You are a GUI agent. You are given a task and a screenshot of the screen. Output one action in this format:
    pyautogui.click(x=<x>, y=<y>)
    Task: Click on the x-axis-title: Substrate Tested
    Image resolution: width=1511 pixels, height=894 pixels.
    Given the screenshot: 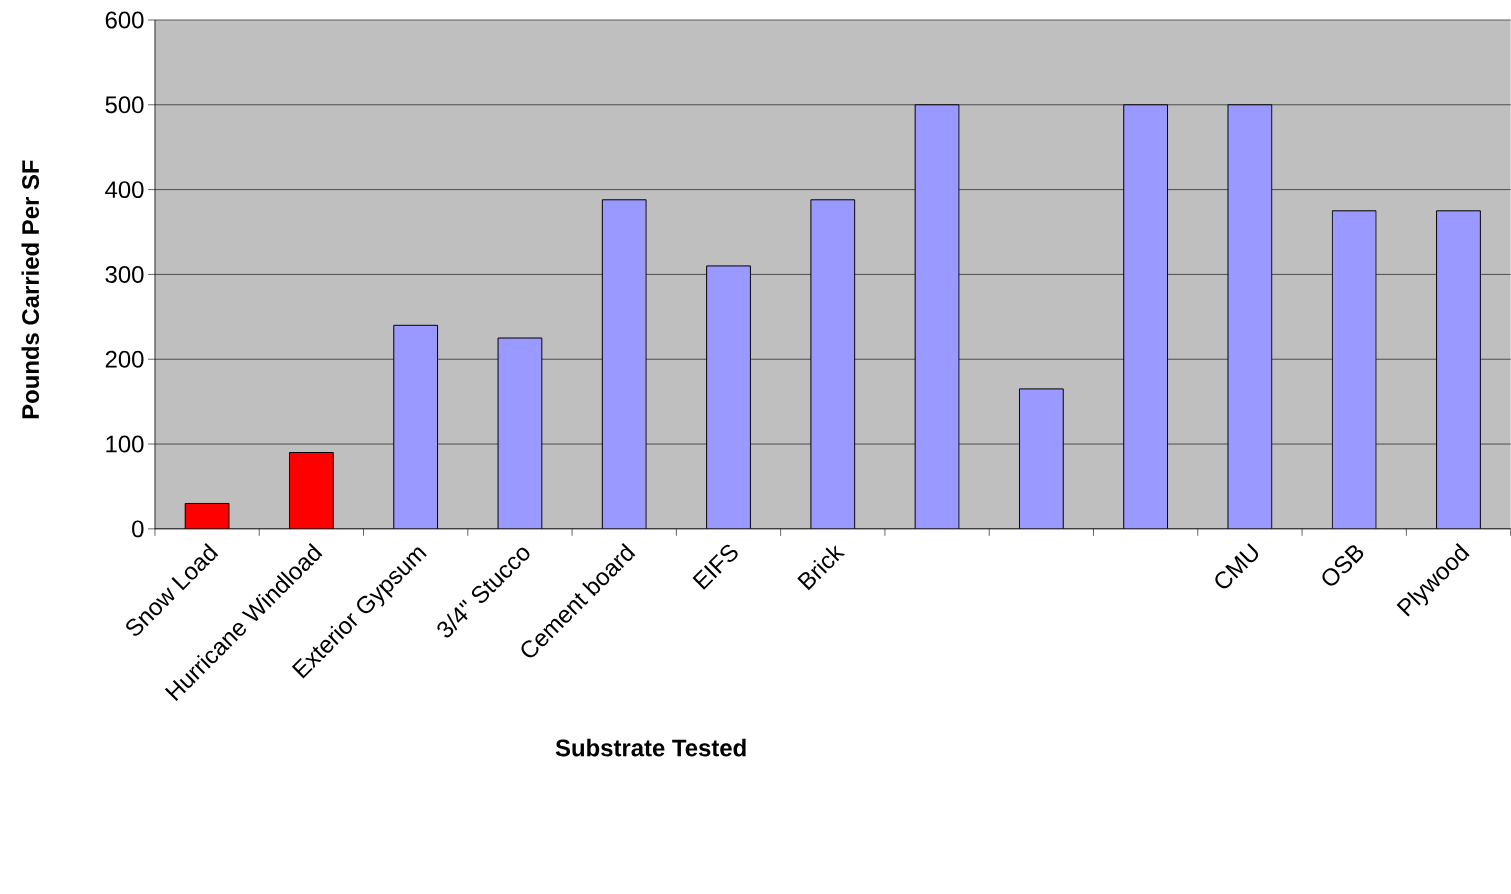 What is the action you would take?
    pyautogui.click(x=650, y=748)
    